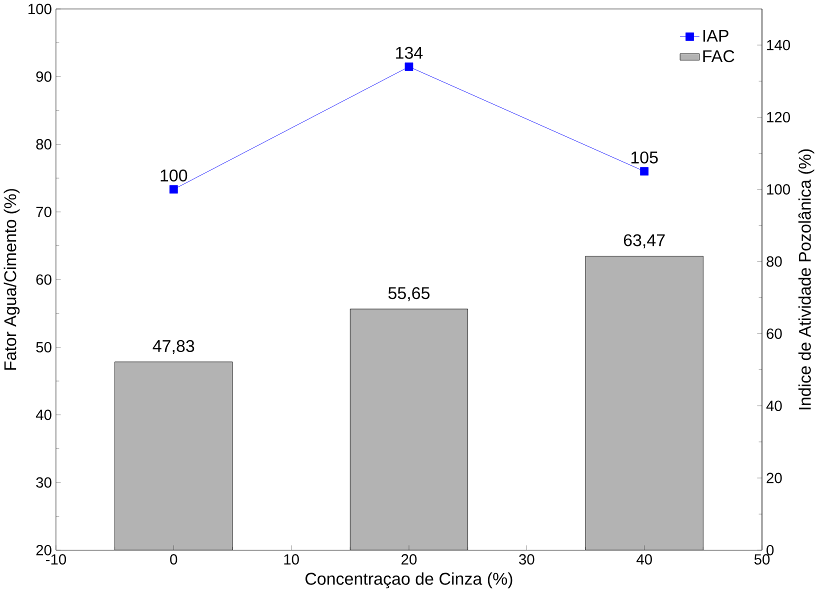 Image resolution: width=818 pixels, height=592 pixels. I want to click on y-tick-label: 100, so click(40, 9).